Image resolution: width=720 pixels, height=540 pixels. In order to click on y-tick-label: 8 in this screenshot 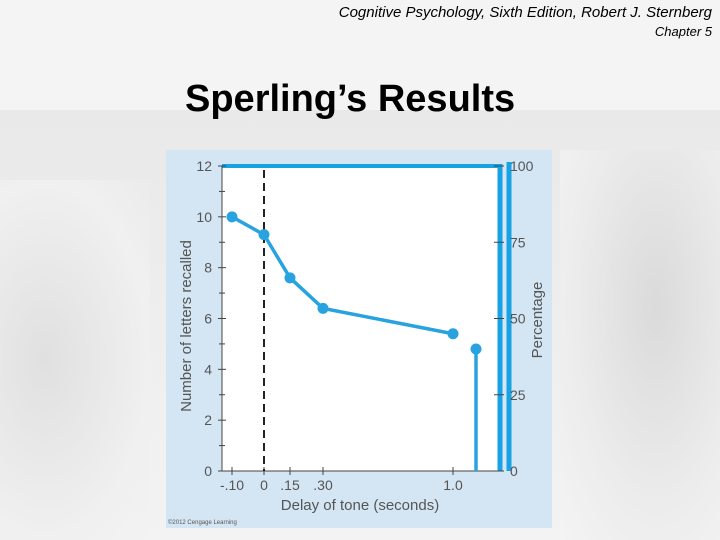, I will do `click(208, 268)`.